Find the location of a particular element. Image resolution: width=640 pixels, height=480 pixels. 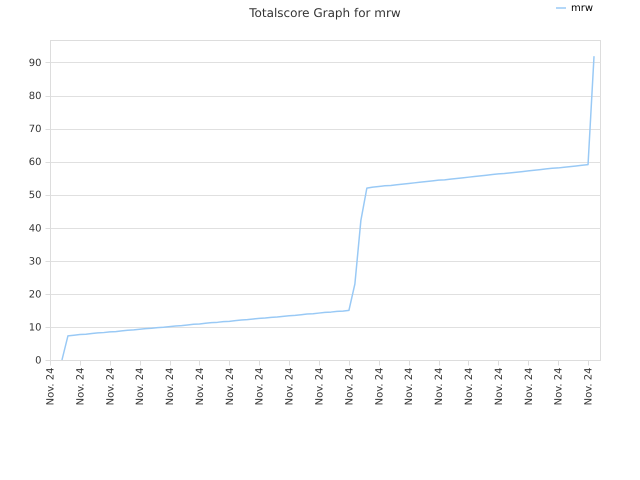

y-tick-label: 30 is located at coordinates (35, 262).